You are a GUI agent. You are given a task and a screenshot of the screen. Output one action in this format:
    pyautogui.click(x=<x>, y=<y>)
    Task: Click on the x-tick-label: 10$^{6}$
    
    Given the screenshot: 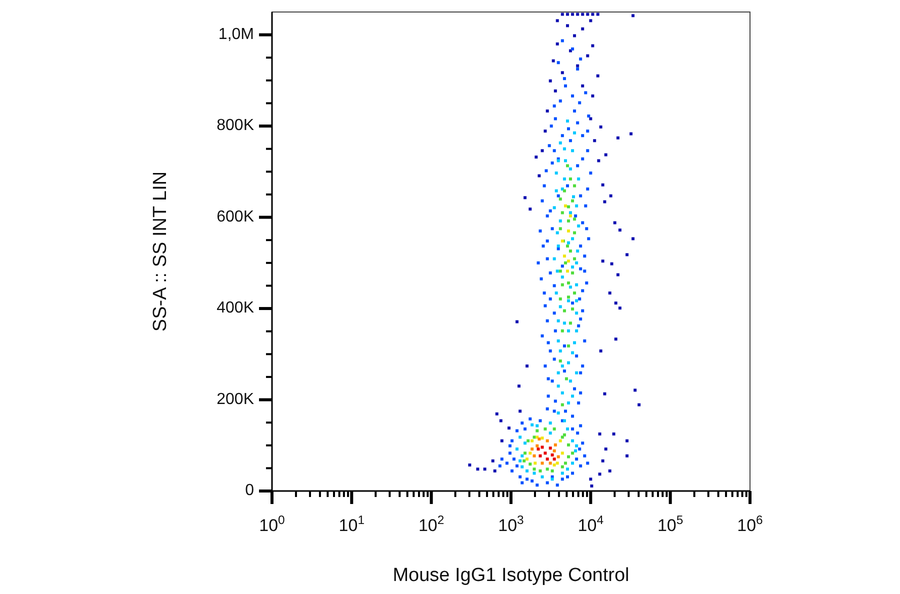 What is the action you would take?
    pyautogui.click(x=750, y=524)
    